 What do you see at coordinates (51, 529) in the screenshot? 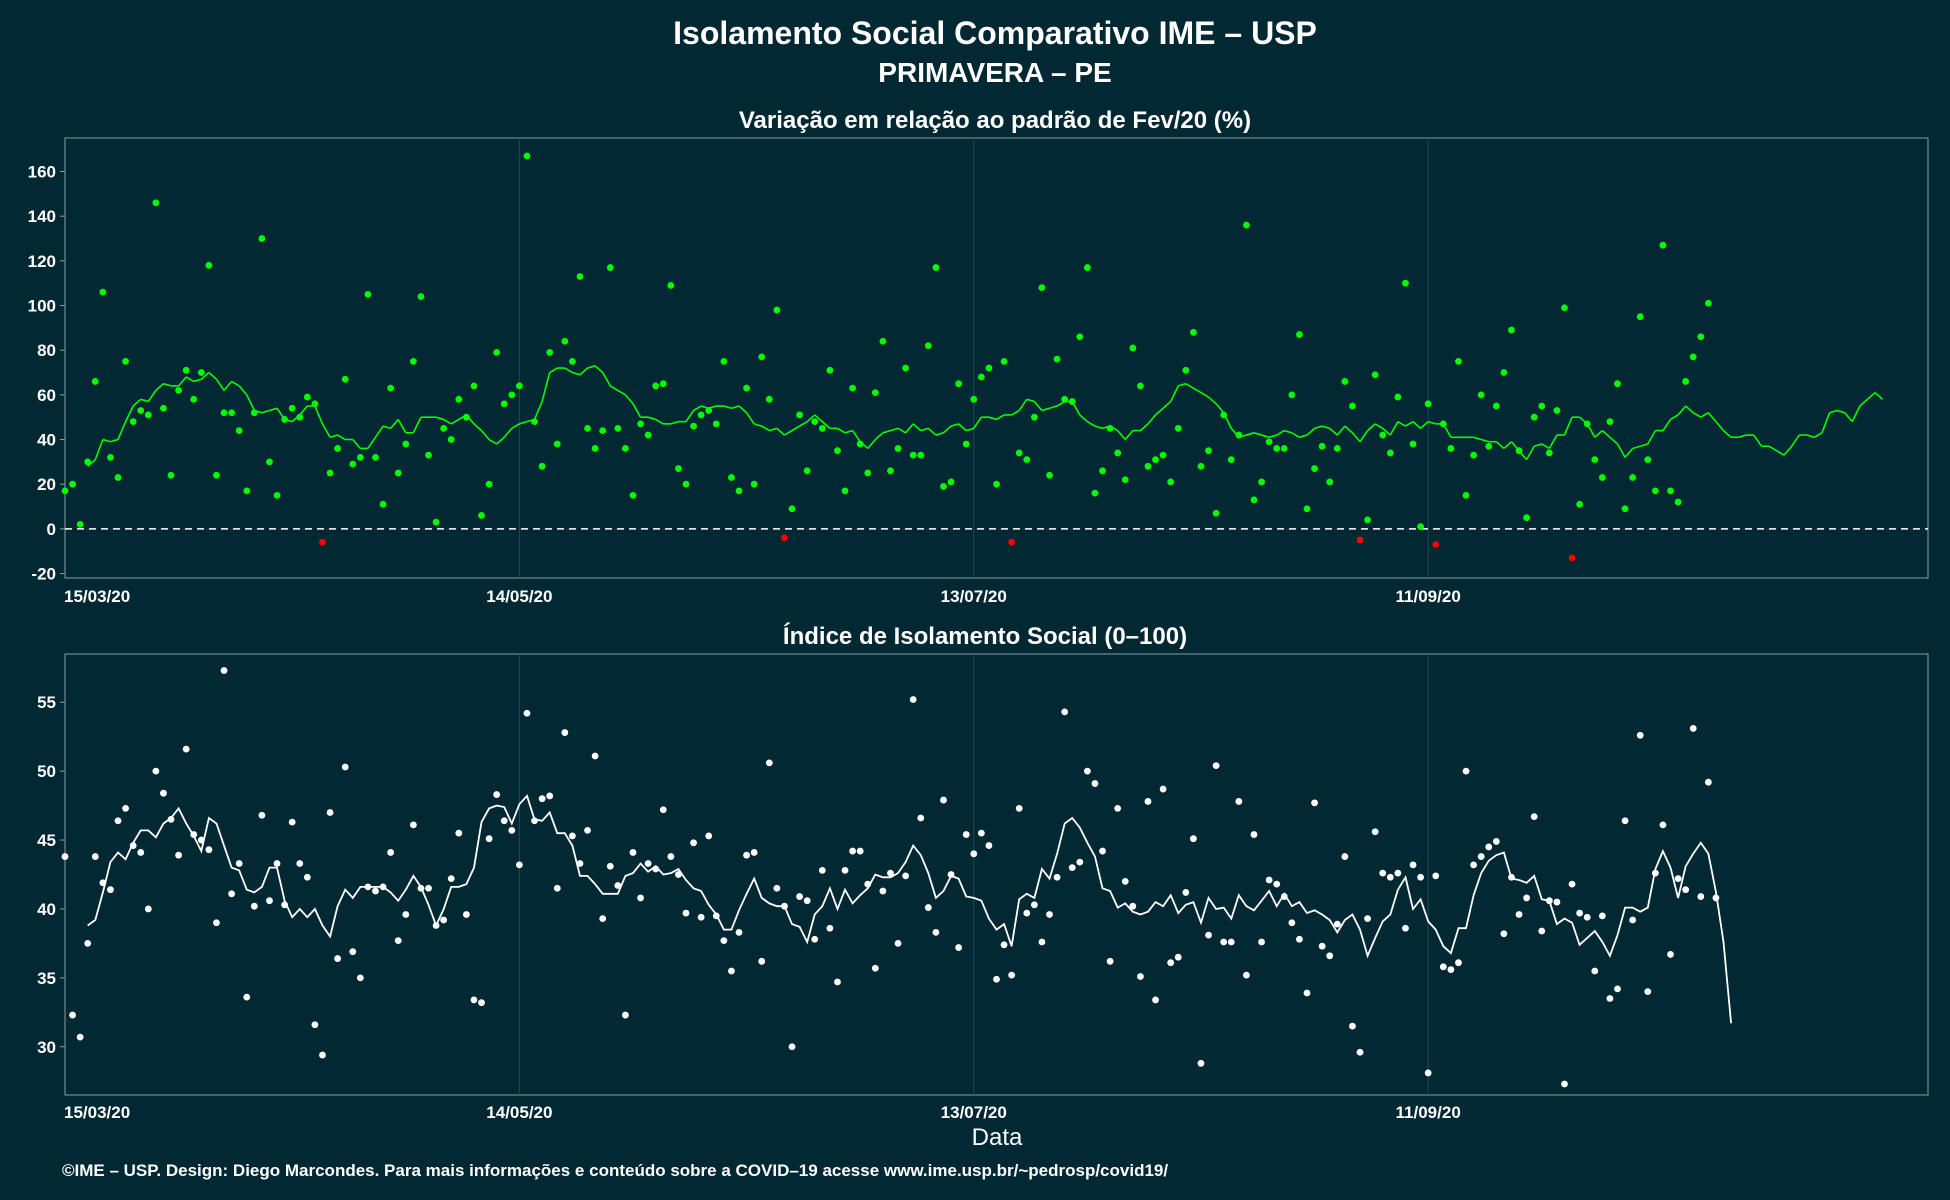
I see `y-tick-label: 0` at bounding box center [51, 529].